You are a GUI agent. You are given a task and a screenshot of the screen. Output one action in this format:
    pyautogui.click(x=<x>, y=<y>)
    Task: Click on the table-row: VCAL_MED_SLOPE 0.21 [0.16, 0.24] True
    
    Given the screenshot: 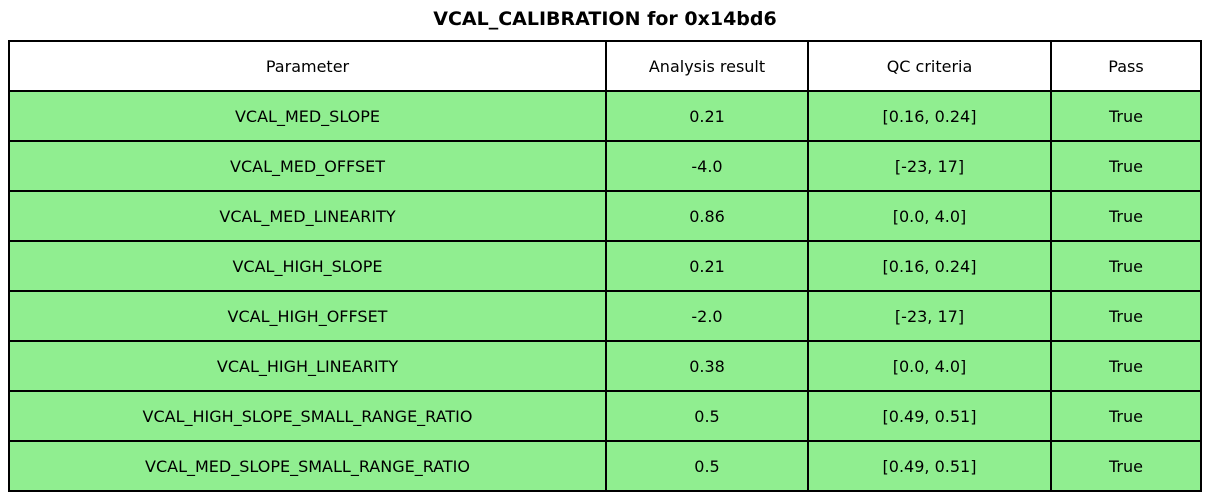 What is the action you would take?
    pyautogui.click(x=605, y=116)
    